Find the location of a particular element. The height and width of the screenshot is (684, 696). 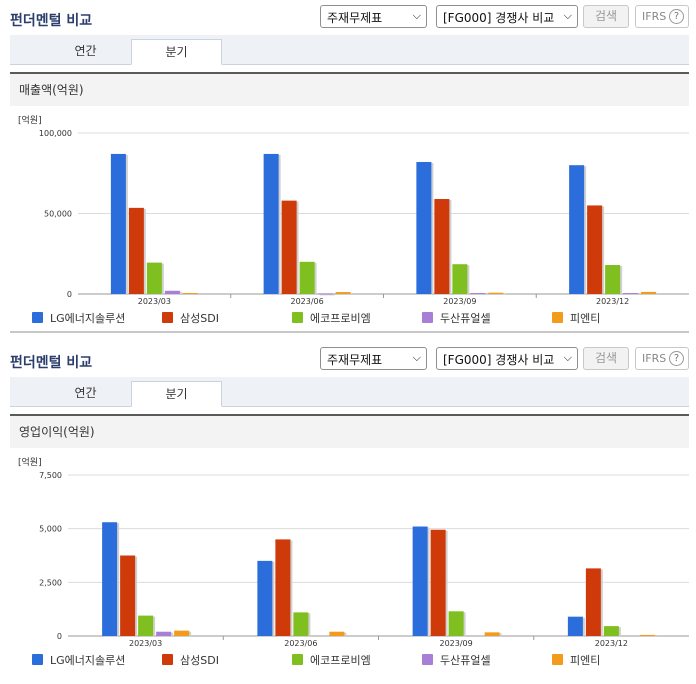

x-tick-label: 2023/06 is located at coordinates (307, 301).